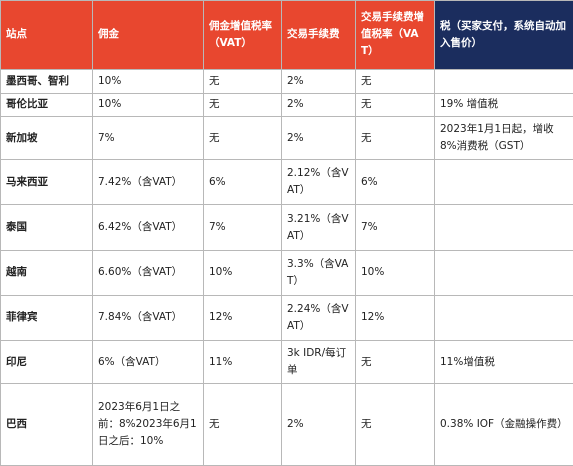  I want to click on cell-commission-vat: 10%, so click(242, 272).